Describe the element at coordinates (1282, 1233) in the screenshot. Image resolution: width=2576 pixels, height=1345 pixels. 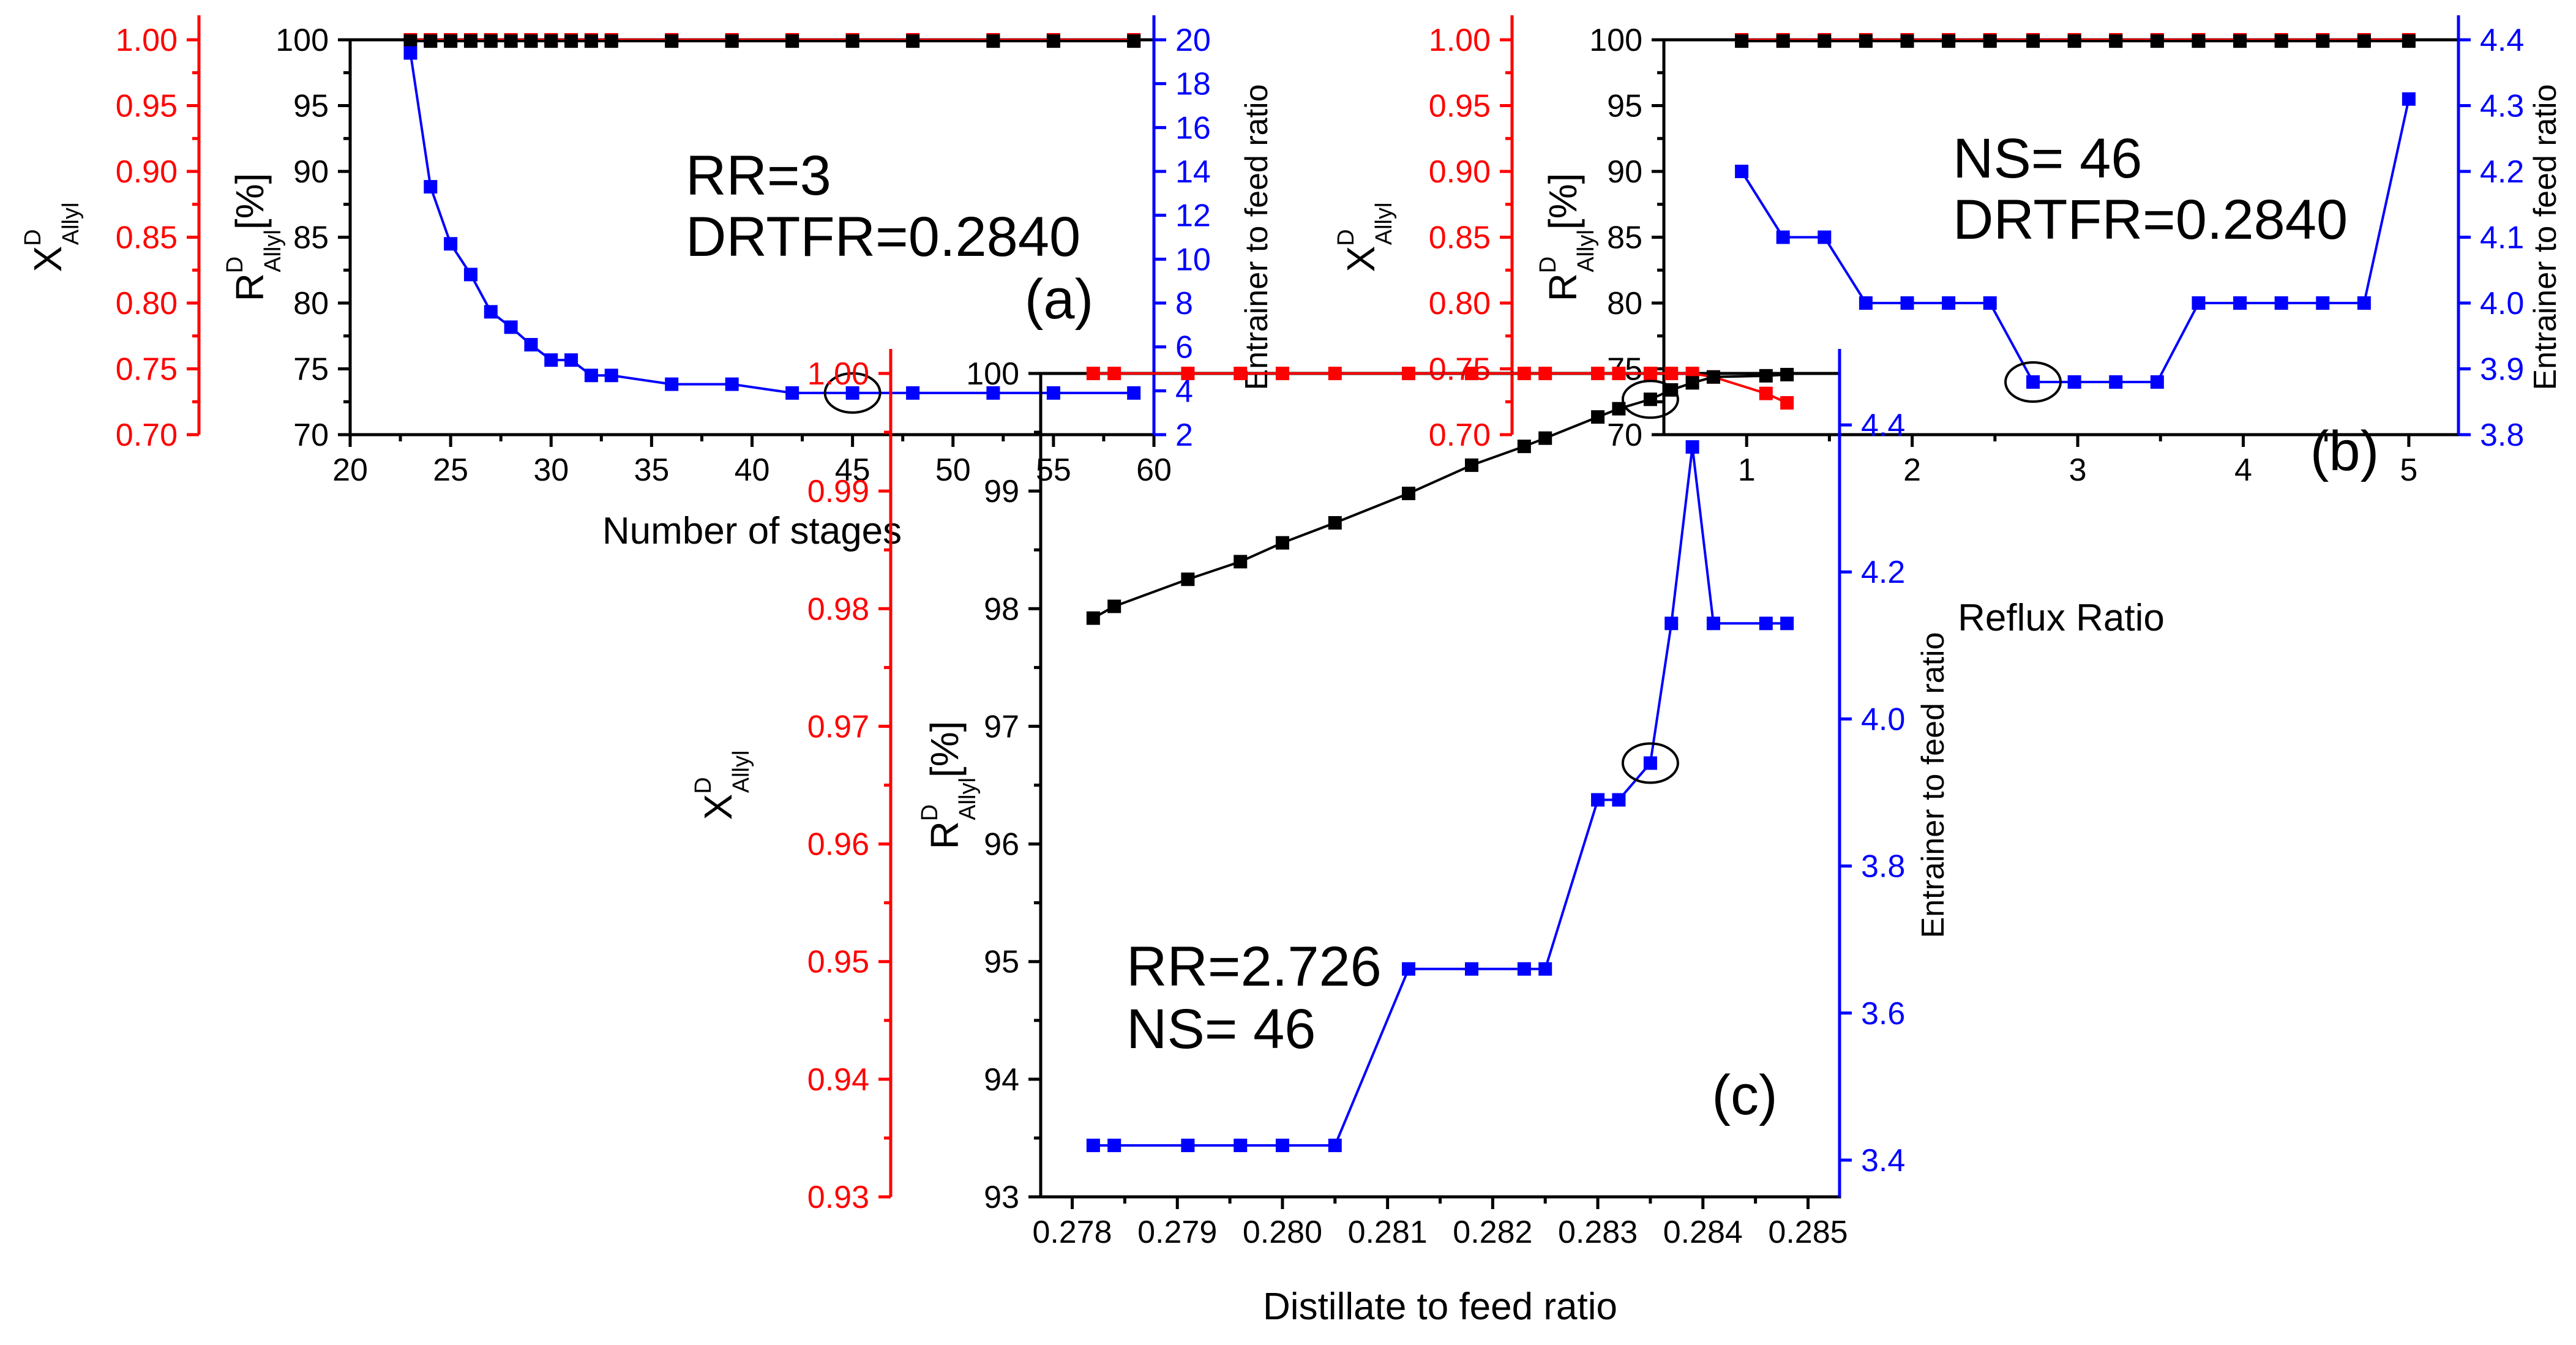
I see `x-tick-label: 0.280` at that location.